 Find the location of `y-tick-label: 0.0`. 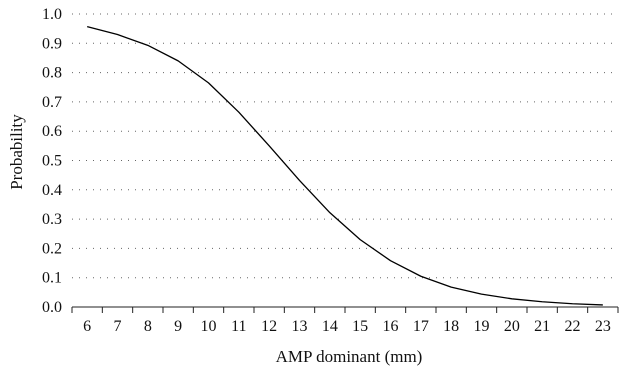

y-tick-label: 0.0 is located at coordinates (52, 307).